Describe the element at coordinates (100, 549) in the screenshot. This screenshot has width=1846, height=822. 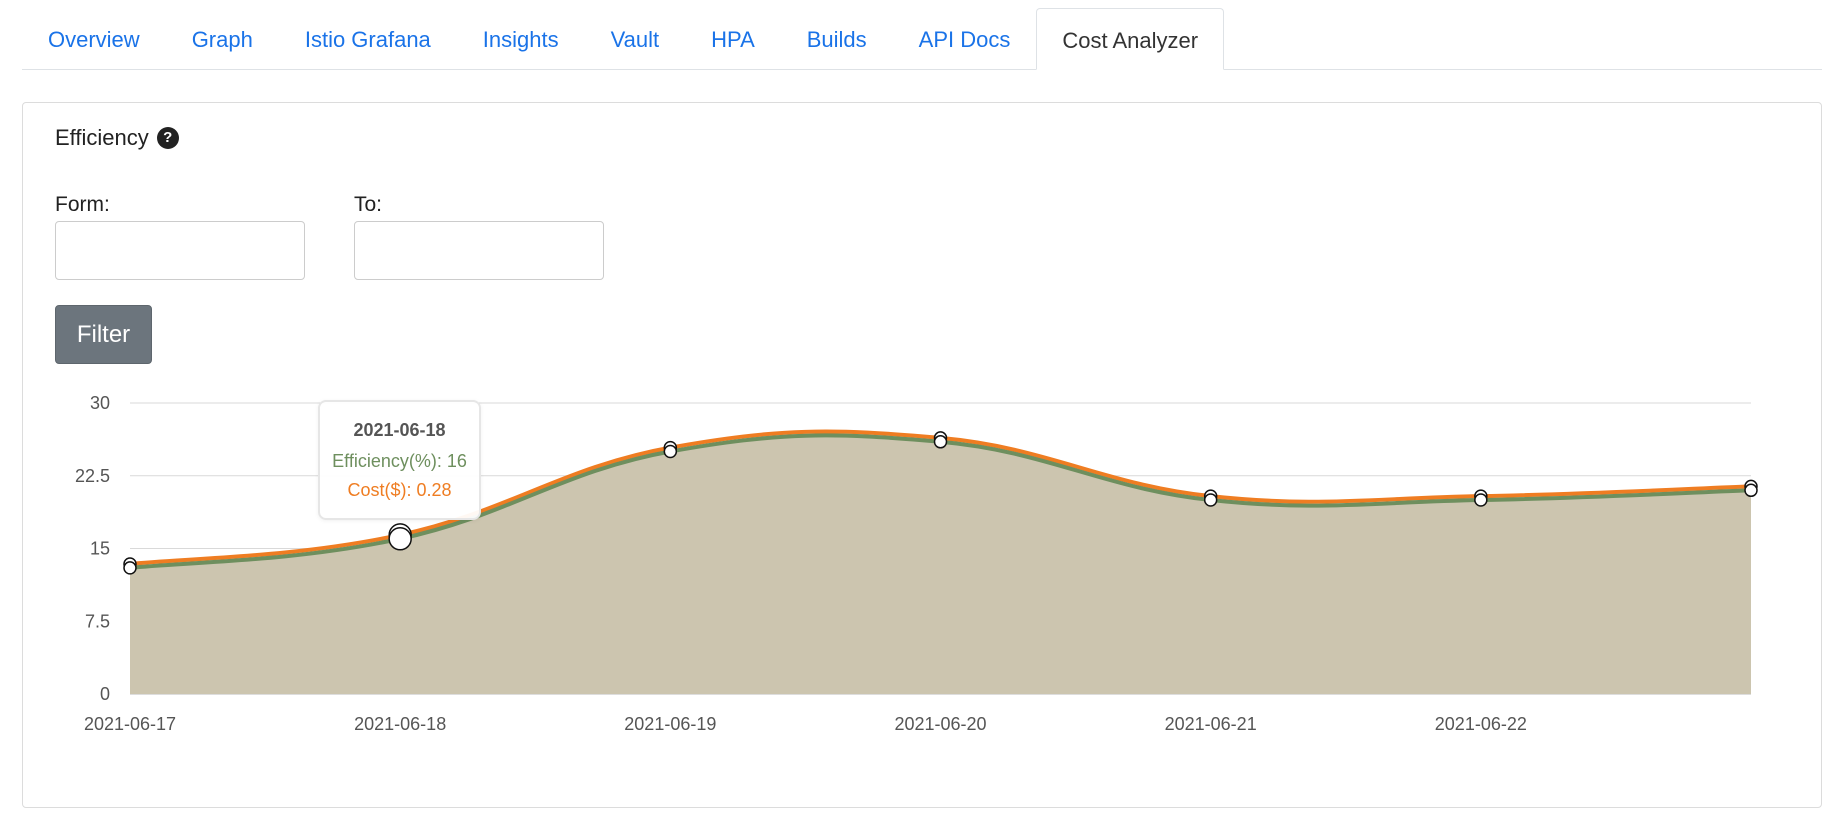
I see `y-tick-label: 15` at that location.